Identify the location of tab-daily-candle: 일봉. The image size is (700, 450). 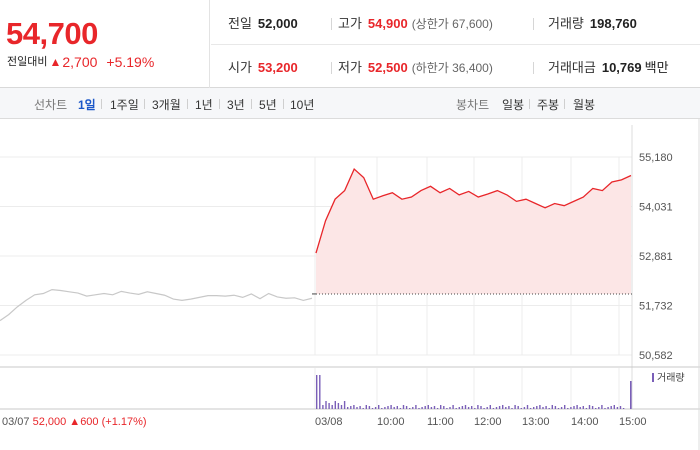
(513, 105).